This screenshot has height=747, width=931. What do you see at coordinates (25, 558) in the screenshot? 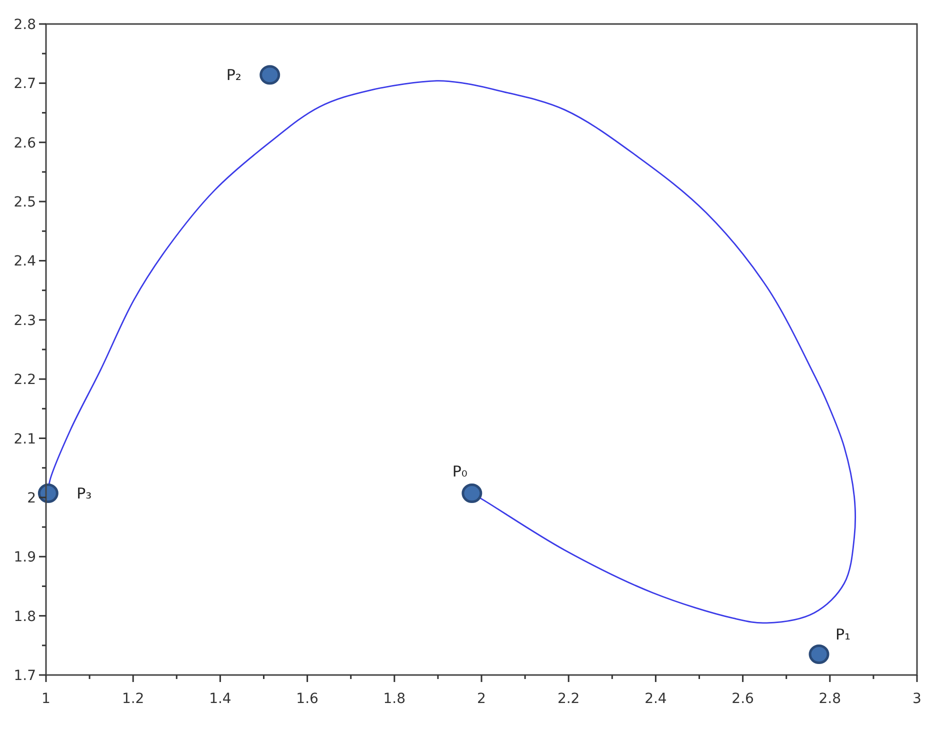
I see `y-tick-label: 1.9` at bounding box center [25, 558].